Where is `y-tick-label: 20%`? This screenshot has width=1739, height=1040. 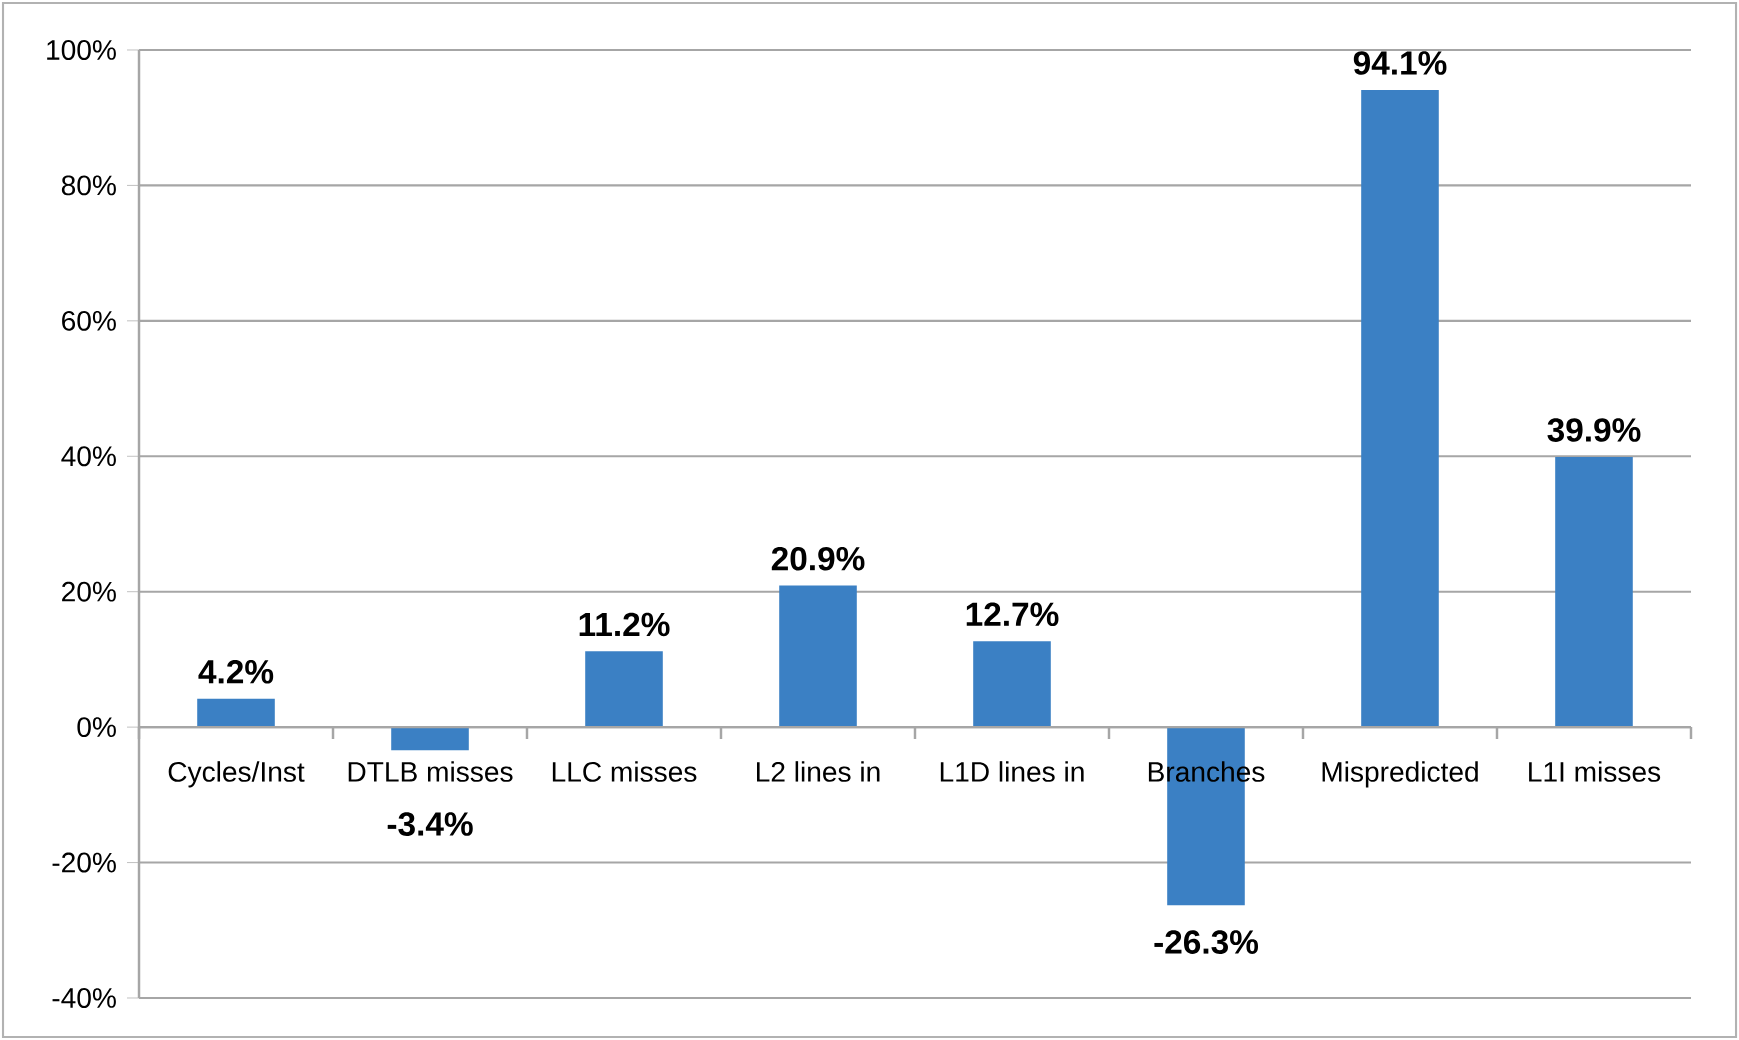
y-tick-label: 20% is located at coordinates (89, 591).